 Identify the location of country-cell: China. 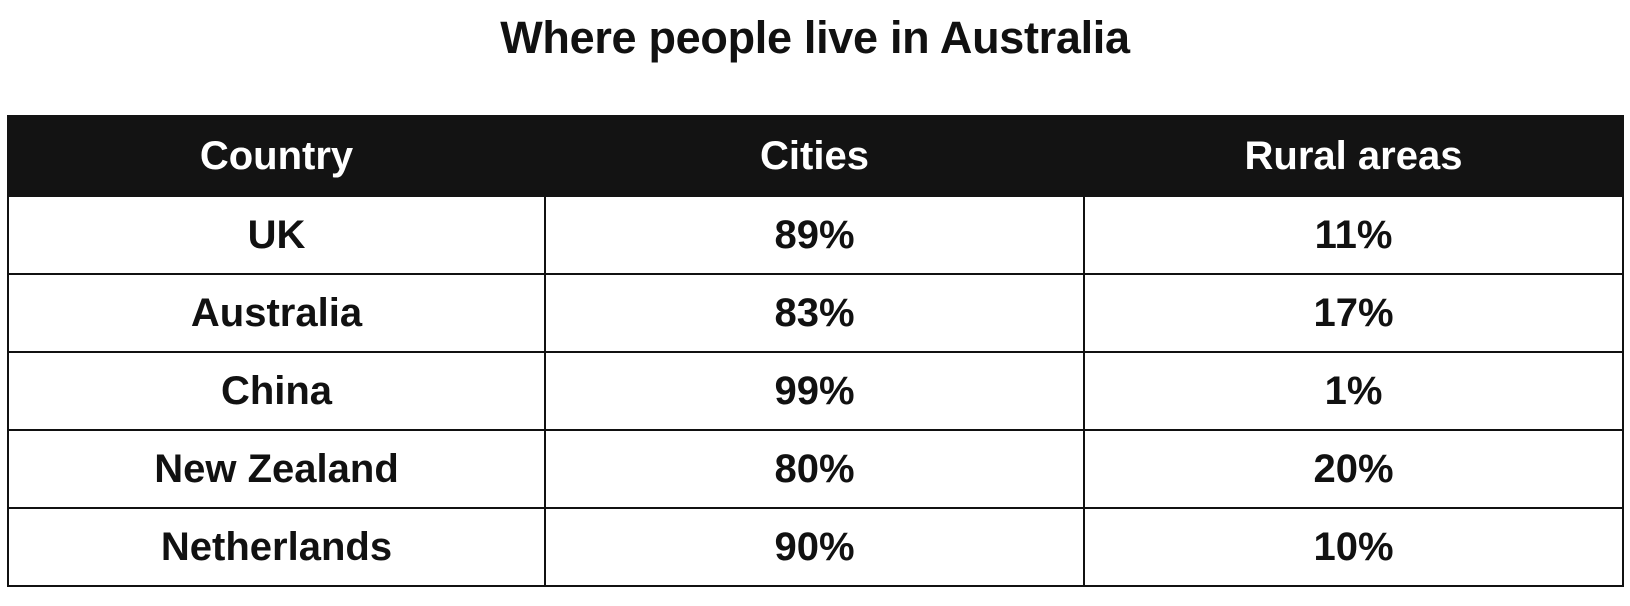
(276, 391).